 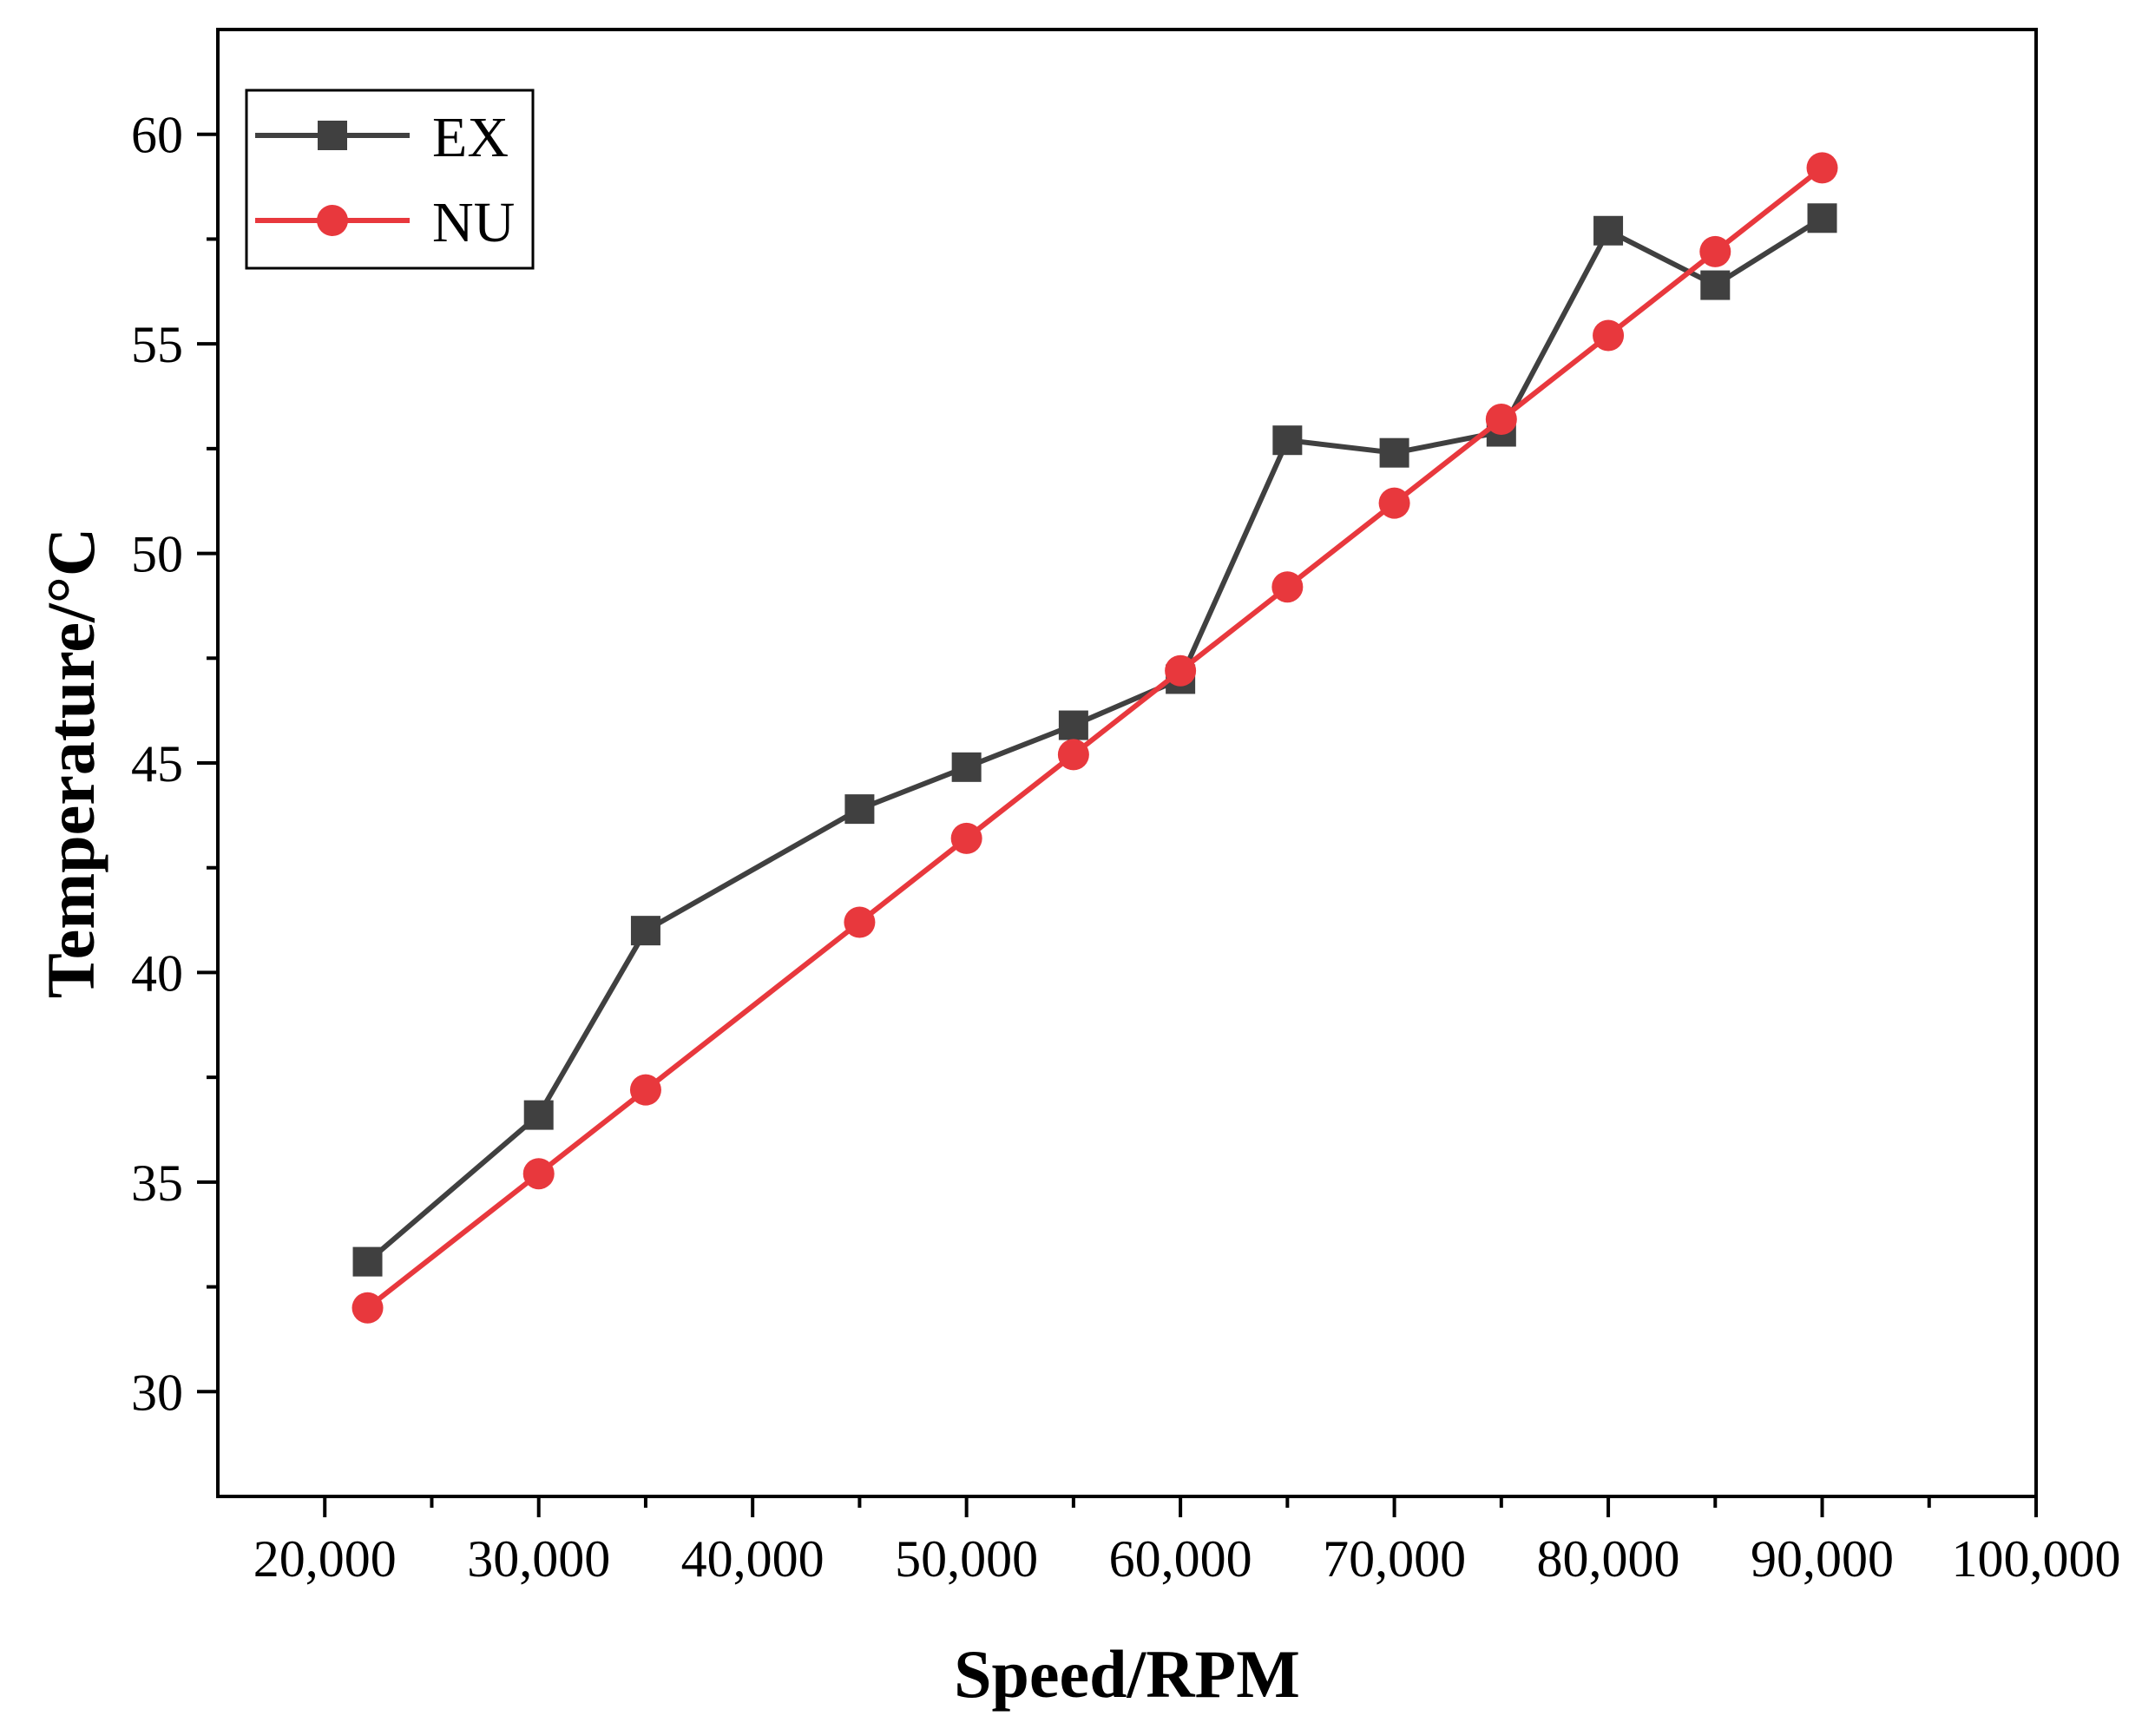 What do you see at coordinates (325, 1559) in the screenshot?
I see `x-tick-label: 20,000` at bounding box center [325, 1559].